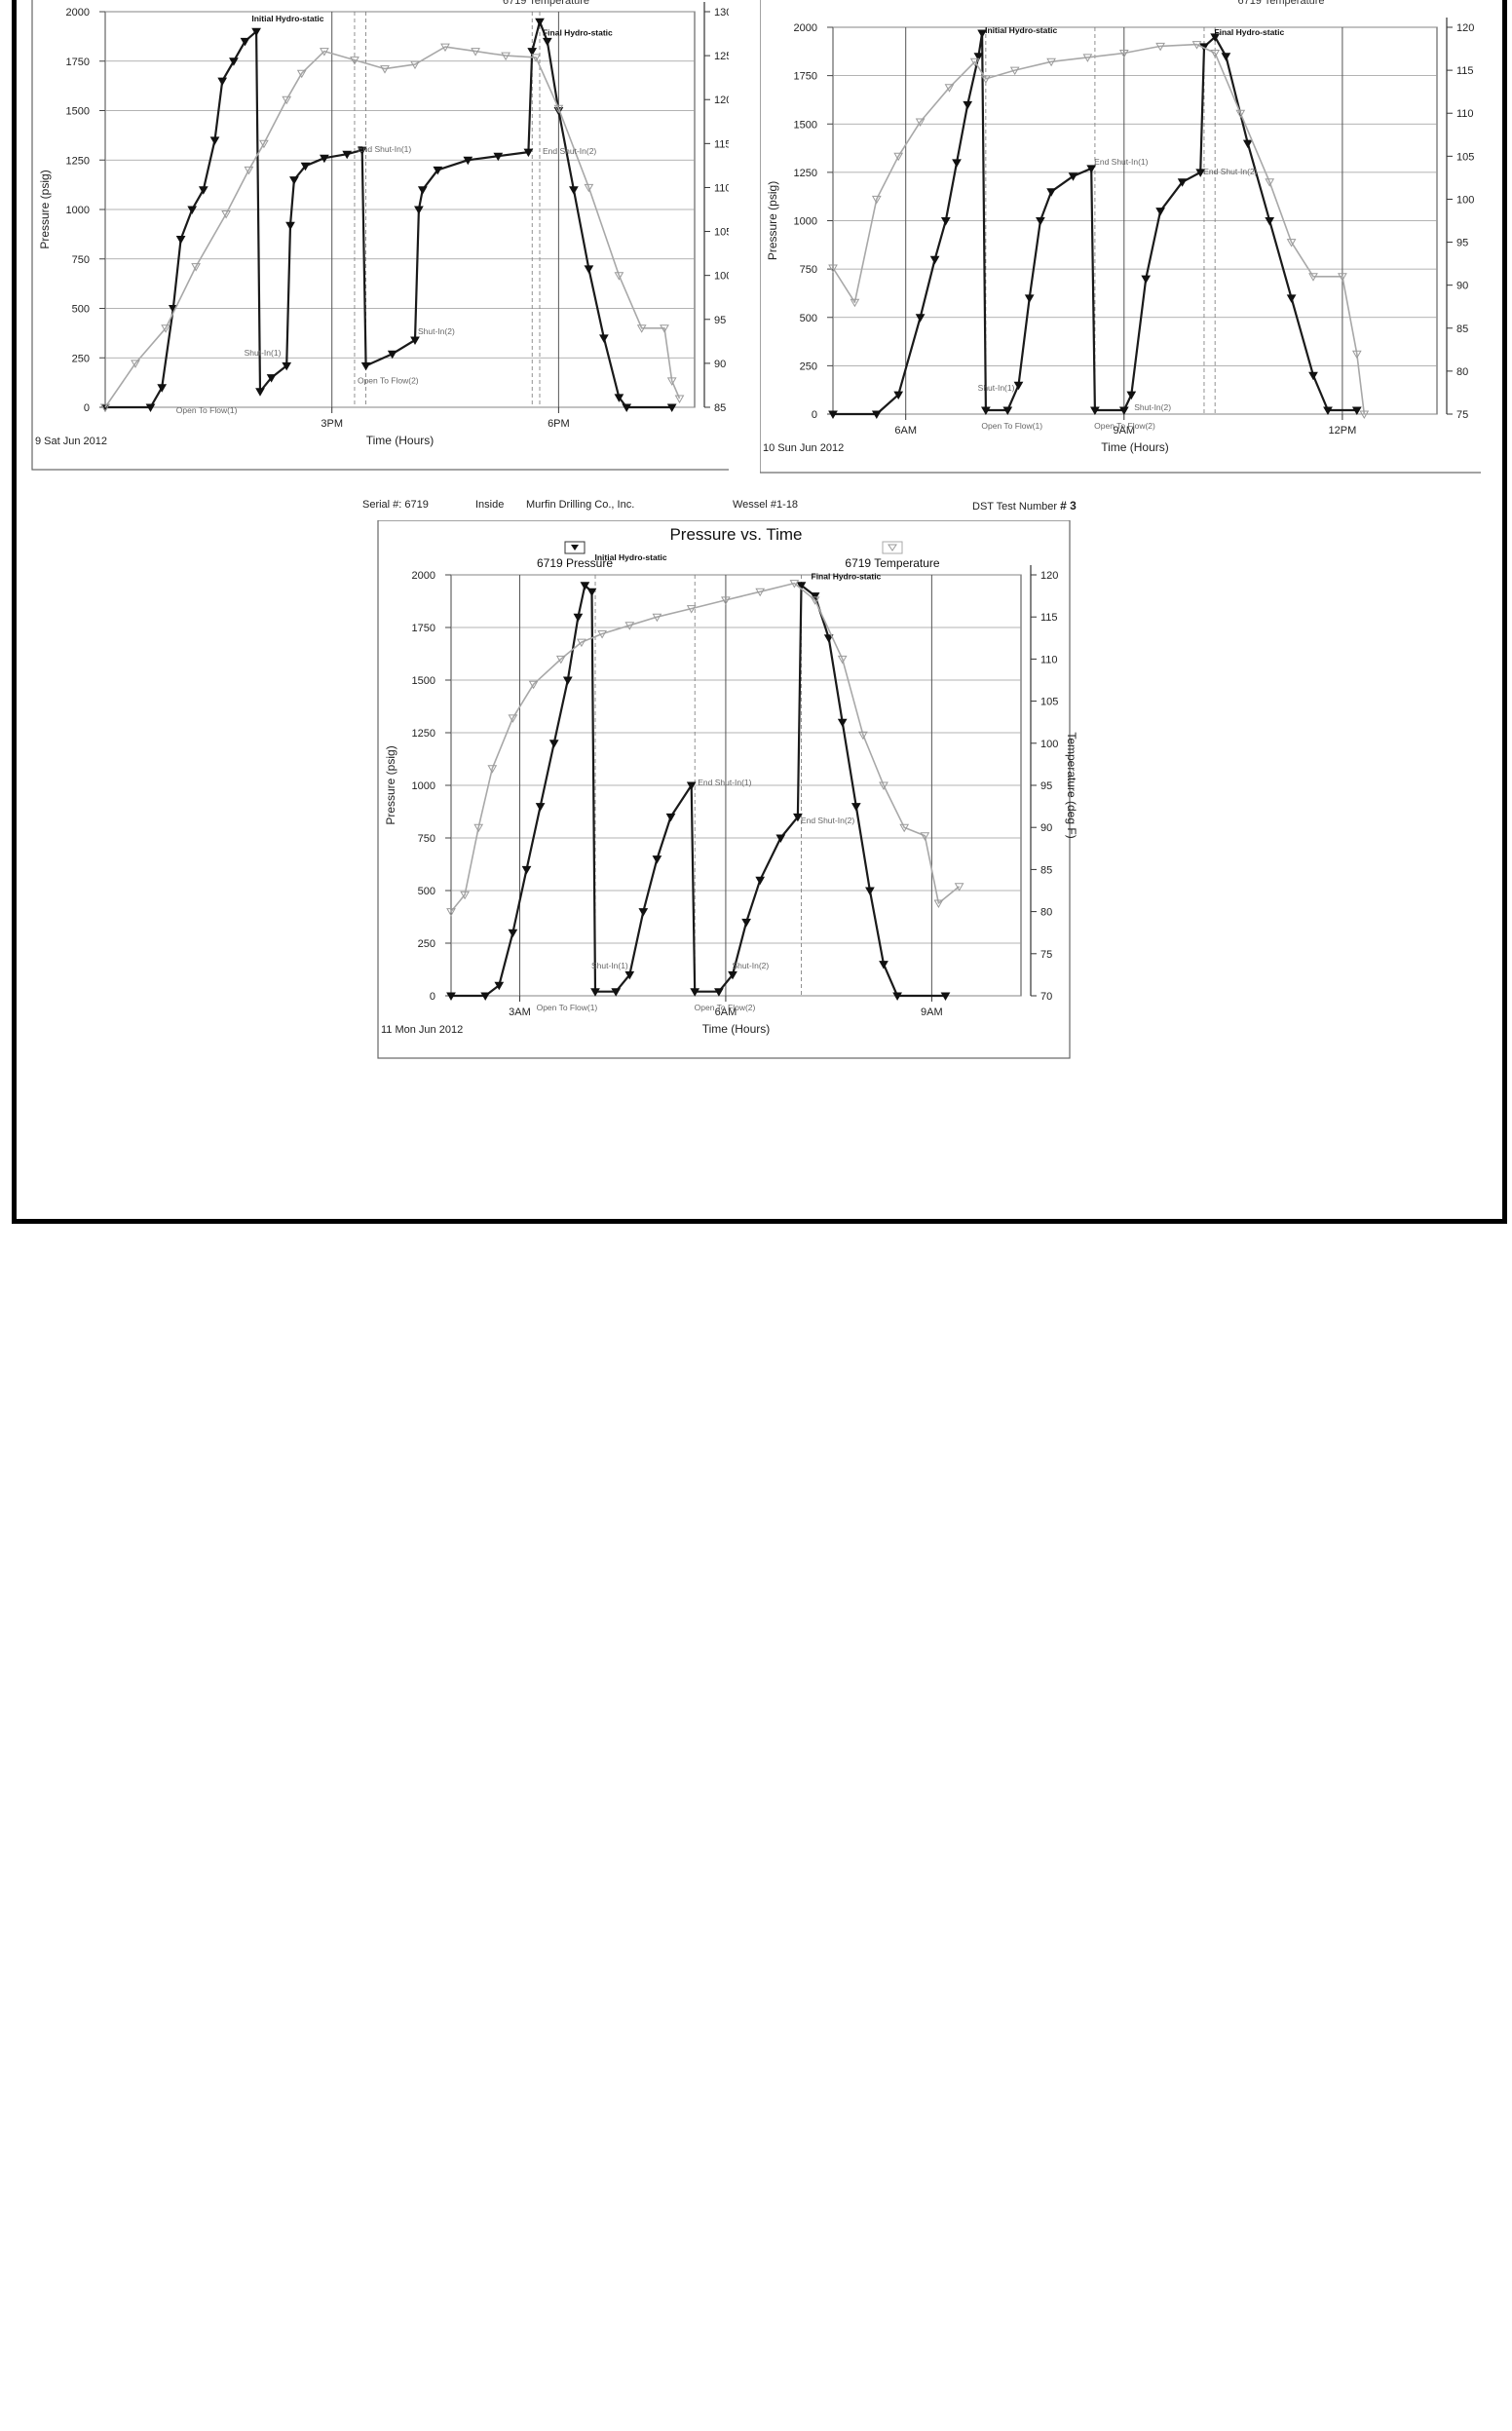 This screenshot has height=2431, width=1512. What do you see at coordinates (78, 211) in the screenshot?
I see `y-tick-label: 1000` at bounding box center [78, 211].